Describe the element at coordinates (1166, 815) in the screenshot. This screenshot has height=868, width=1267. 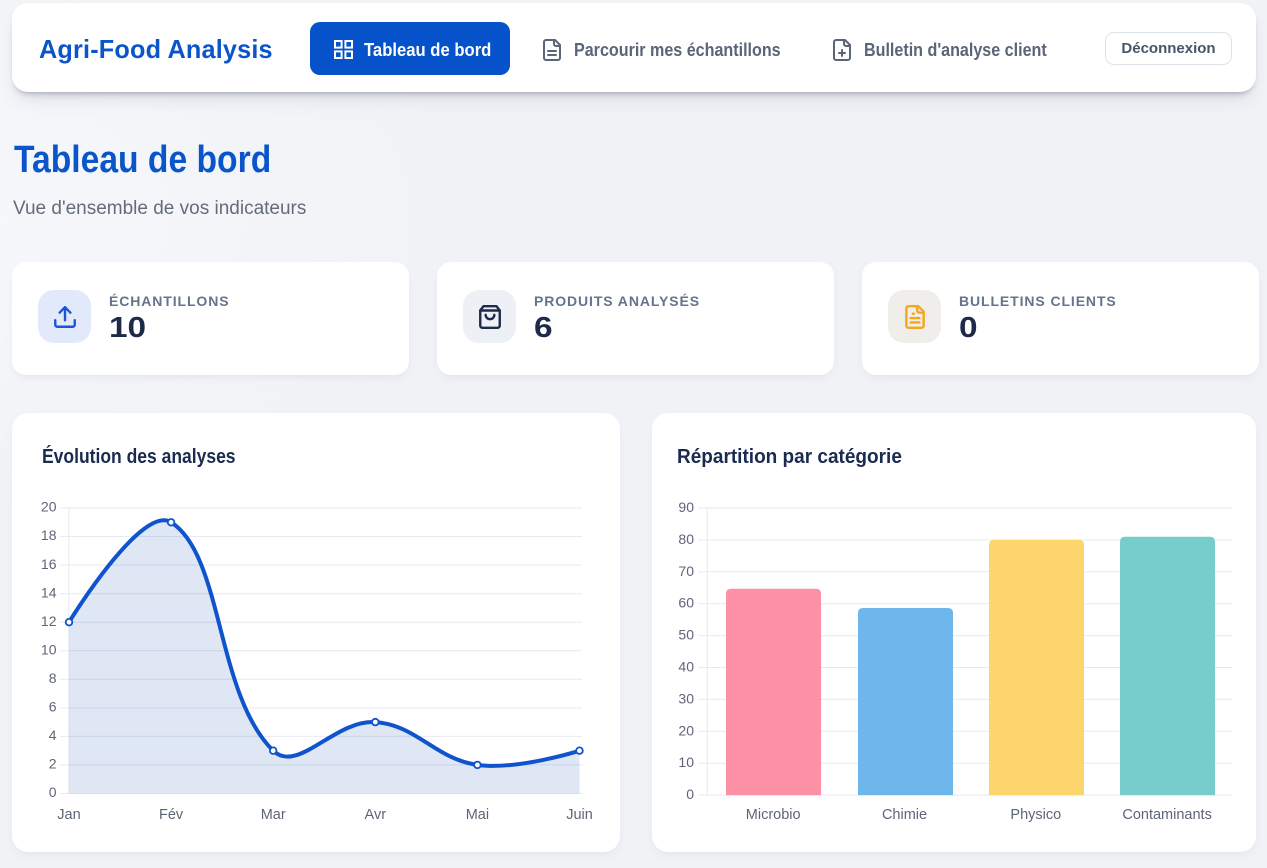
I see `svg-text: Contaminants` at that location.